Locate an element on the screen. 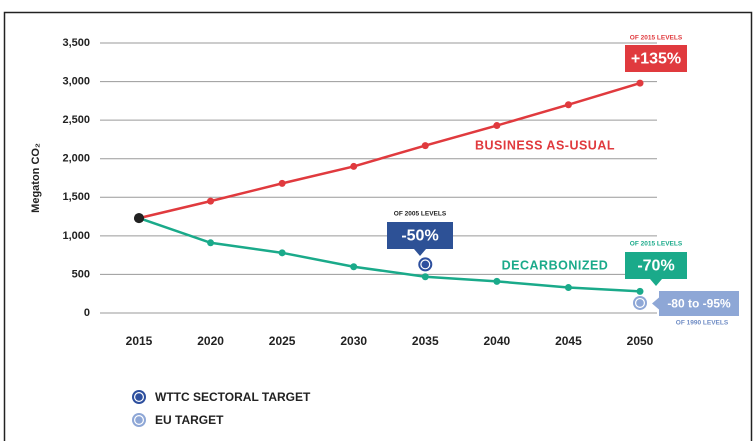  x-tick-label: 2035 is located at coordinates (425, 341).